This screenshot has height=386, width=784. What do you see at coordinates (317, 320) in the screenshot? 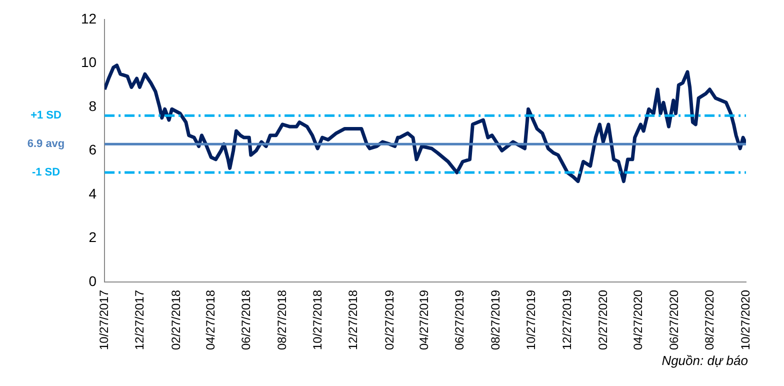
I see `x-tick-label: 10/27/2018` at bounding box center [317, 320].